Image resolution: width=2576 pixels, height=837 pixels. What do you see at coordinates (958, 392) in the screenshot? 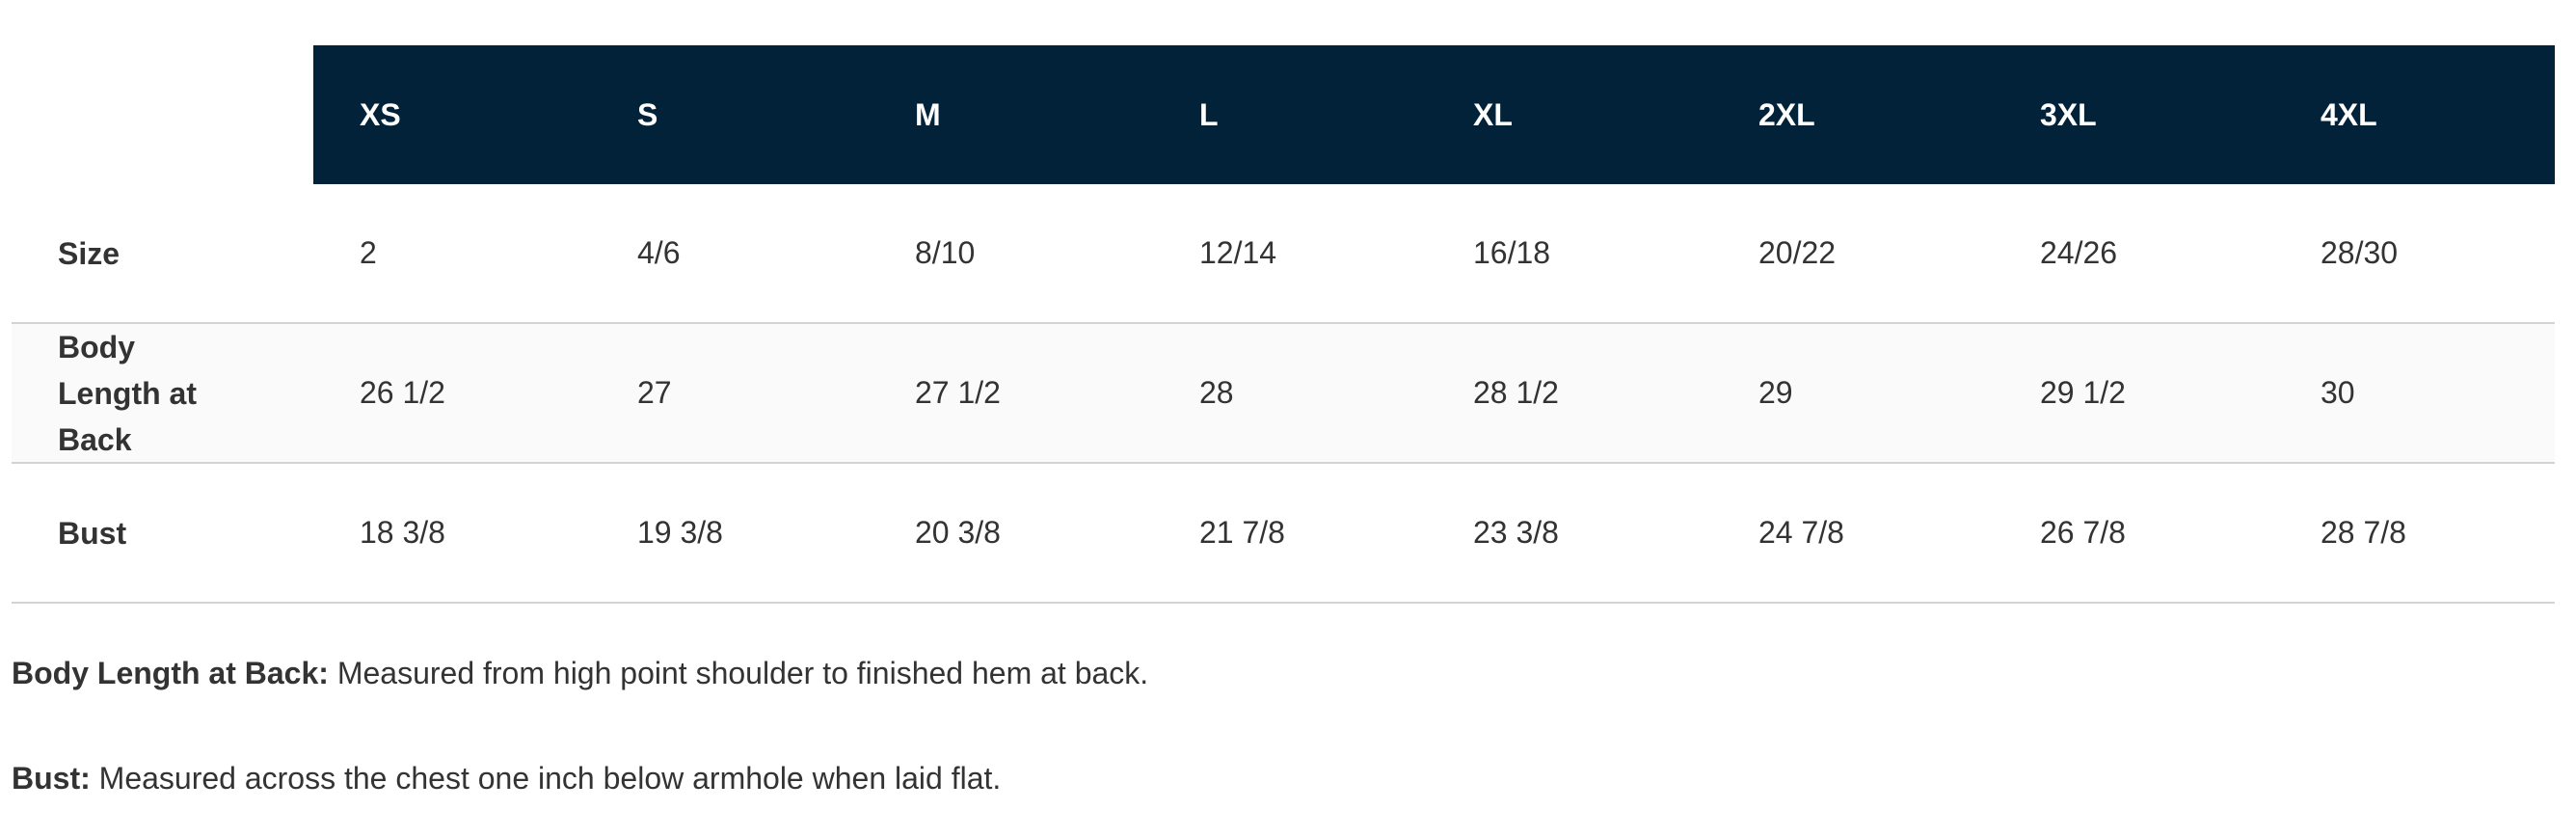
I see `table-cell: 27 1/2` at bounding box center [958, 392].